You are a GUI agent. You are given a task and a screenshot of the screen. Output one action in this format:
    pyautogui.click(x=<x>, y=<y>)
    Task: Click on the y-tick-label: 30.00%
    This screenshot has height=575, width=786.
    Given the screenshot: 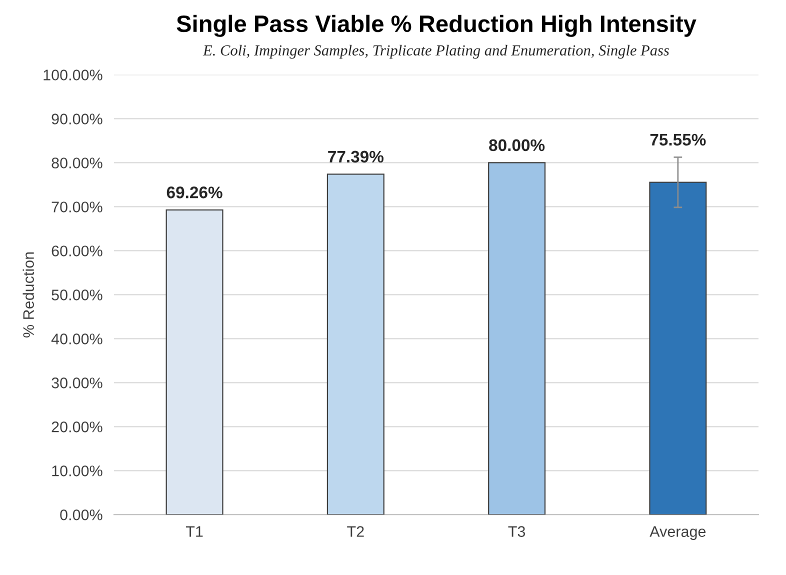 What is the action you would take?
    pyautogui.click(x=77, y=383)
    